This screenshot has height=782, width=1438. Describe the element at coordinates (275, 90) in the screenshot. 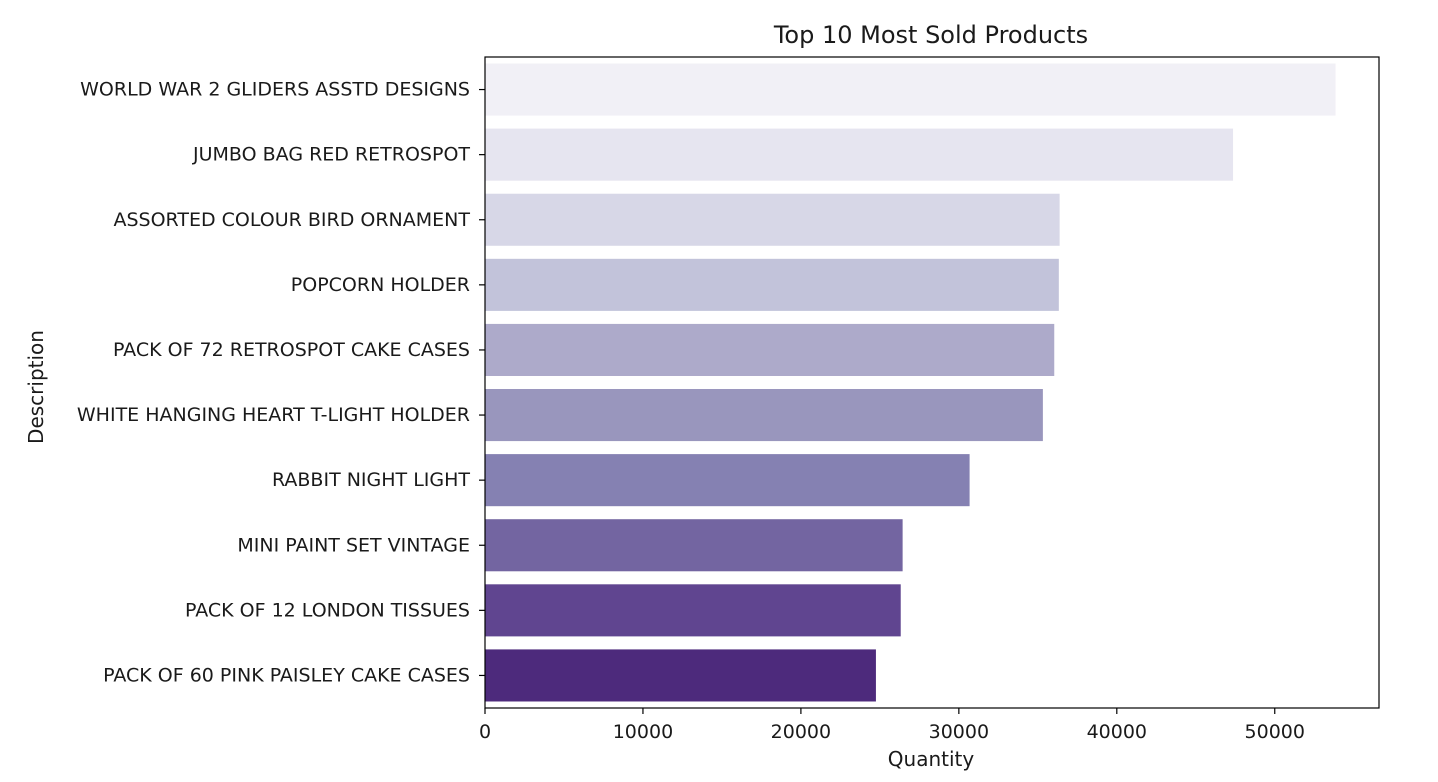

I see `y-tick-label: WORLD WAR 2 GLIDERS ASSTD DESIGNS` at that location.